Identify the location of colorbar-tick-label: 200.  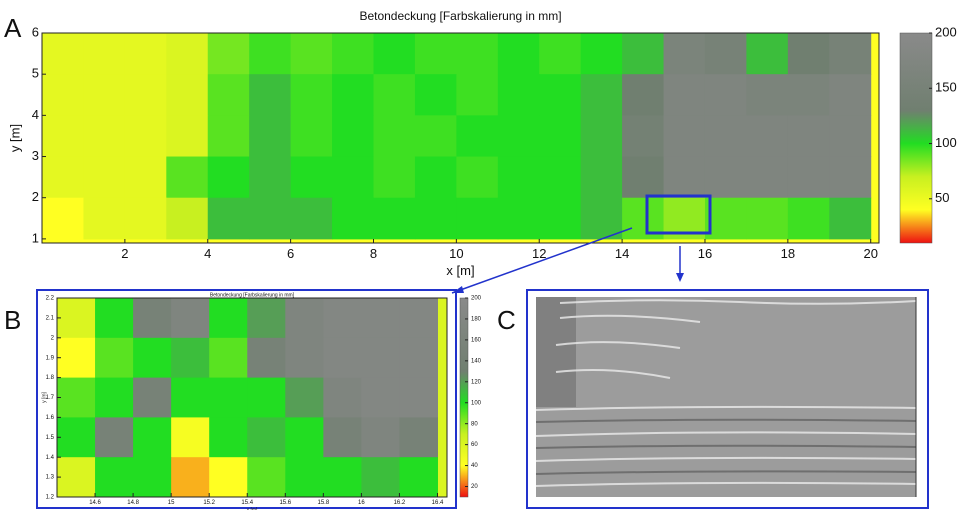
(946, 31).